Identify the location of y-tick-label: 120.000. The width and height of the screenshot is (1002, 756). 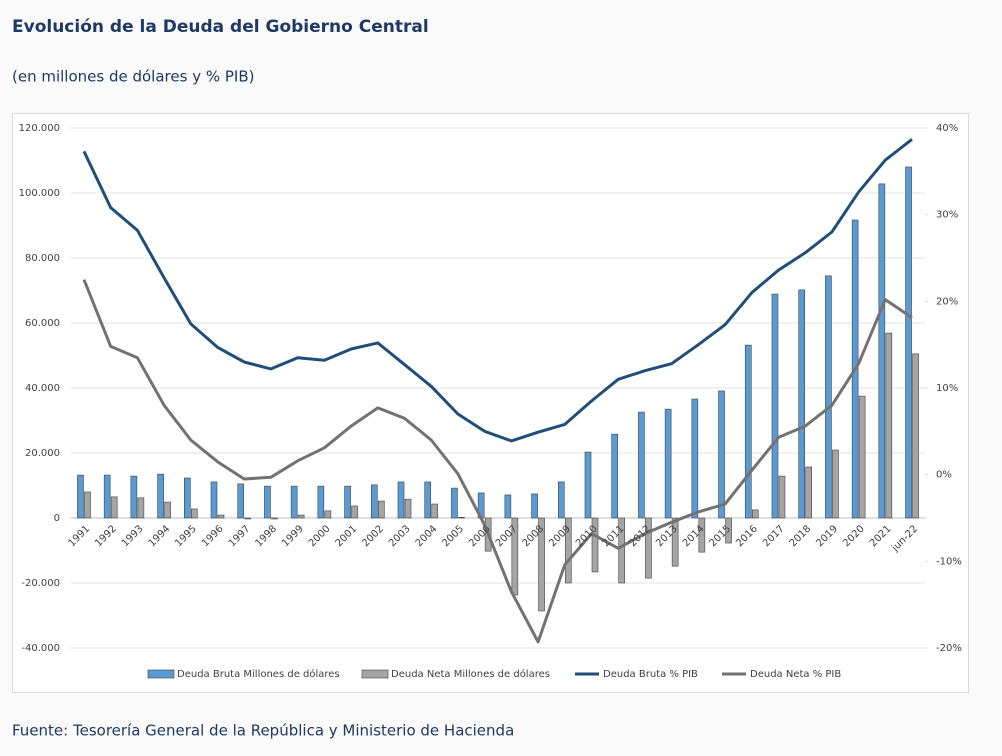
(39, 128).